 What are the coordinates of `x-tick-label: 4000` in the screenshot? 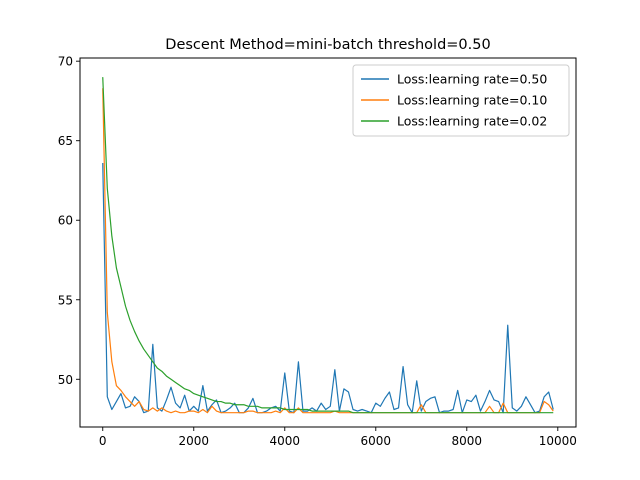 It's located at (284, 441).